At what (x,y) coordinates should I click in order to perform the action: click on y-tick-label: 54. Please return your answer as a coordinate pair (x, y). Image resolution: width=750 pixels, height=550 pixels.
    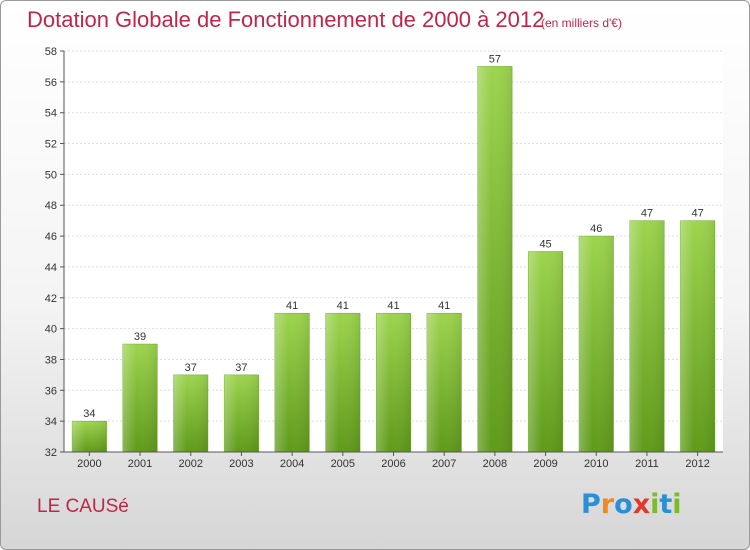
    Looking at the image, I should click on (51, 114).